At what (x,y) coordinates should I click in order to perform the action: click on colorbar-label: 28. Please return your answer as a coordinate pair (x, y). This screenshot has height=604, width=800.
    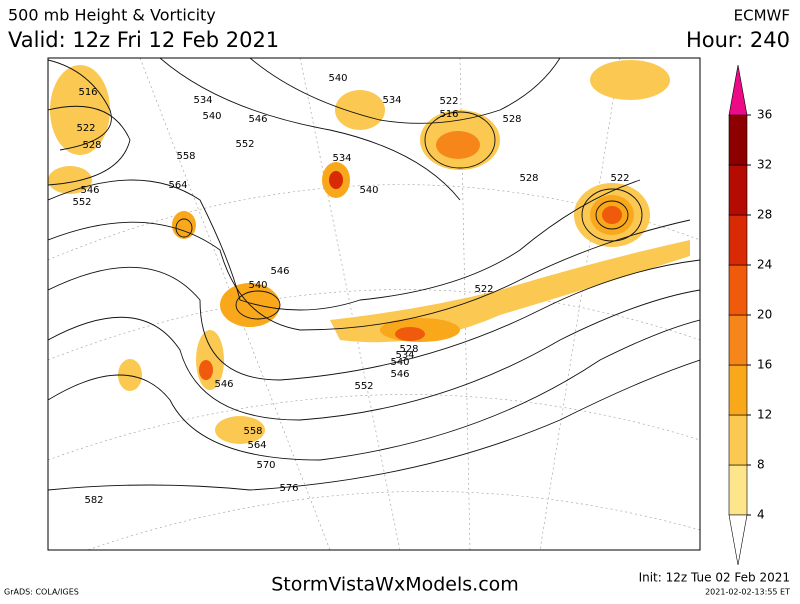
    Looking at the image, I should click on (764, 215).